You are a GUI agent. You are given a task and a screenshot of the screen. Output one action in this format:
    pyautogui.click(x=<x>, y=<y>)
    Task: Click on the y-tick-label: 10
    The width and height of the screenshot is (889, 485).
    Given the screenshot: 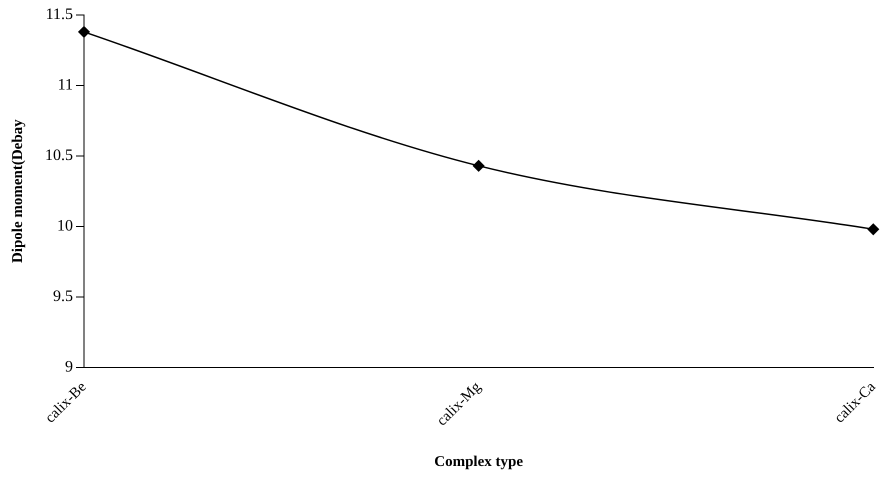 What is the action you would take?
    pyautogui.click(x=65, y=226)
    